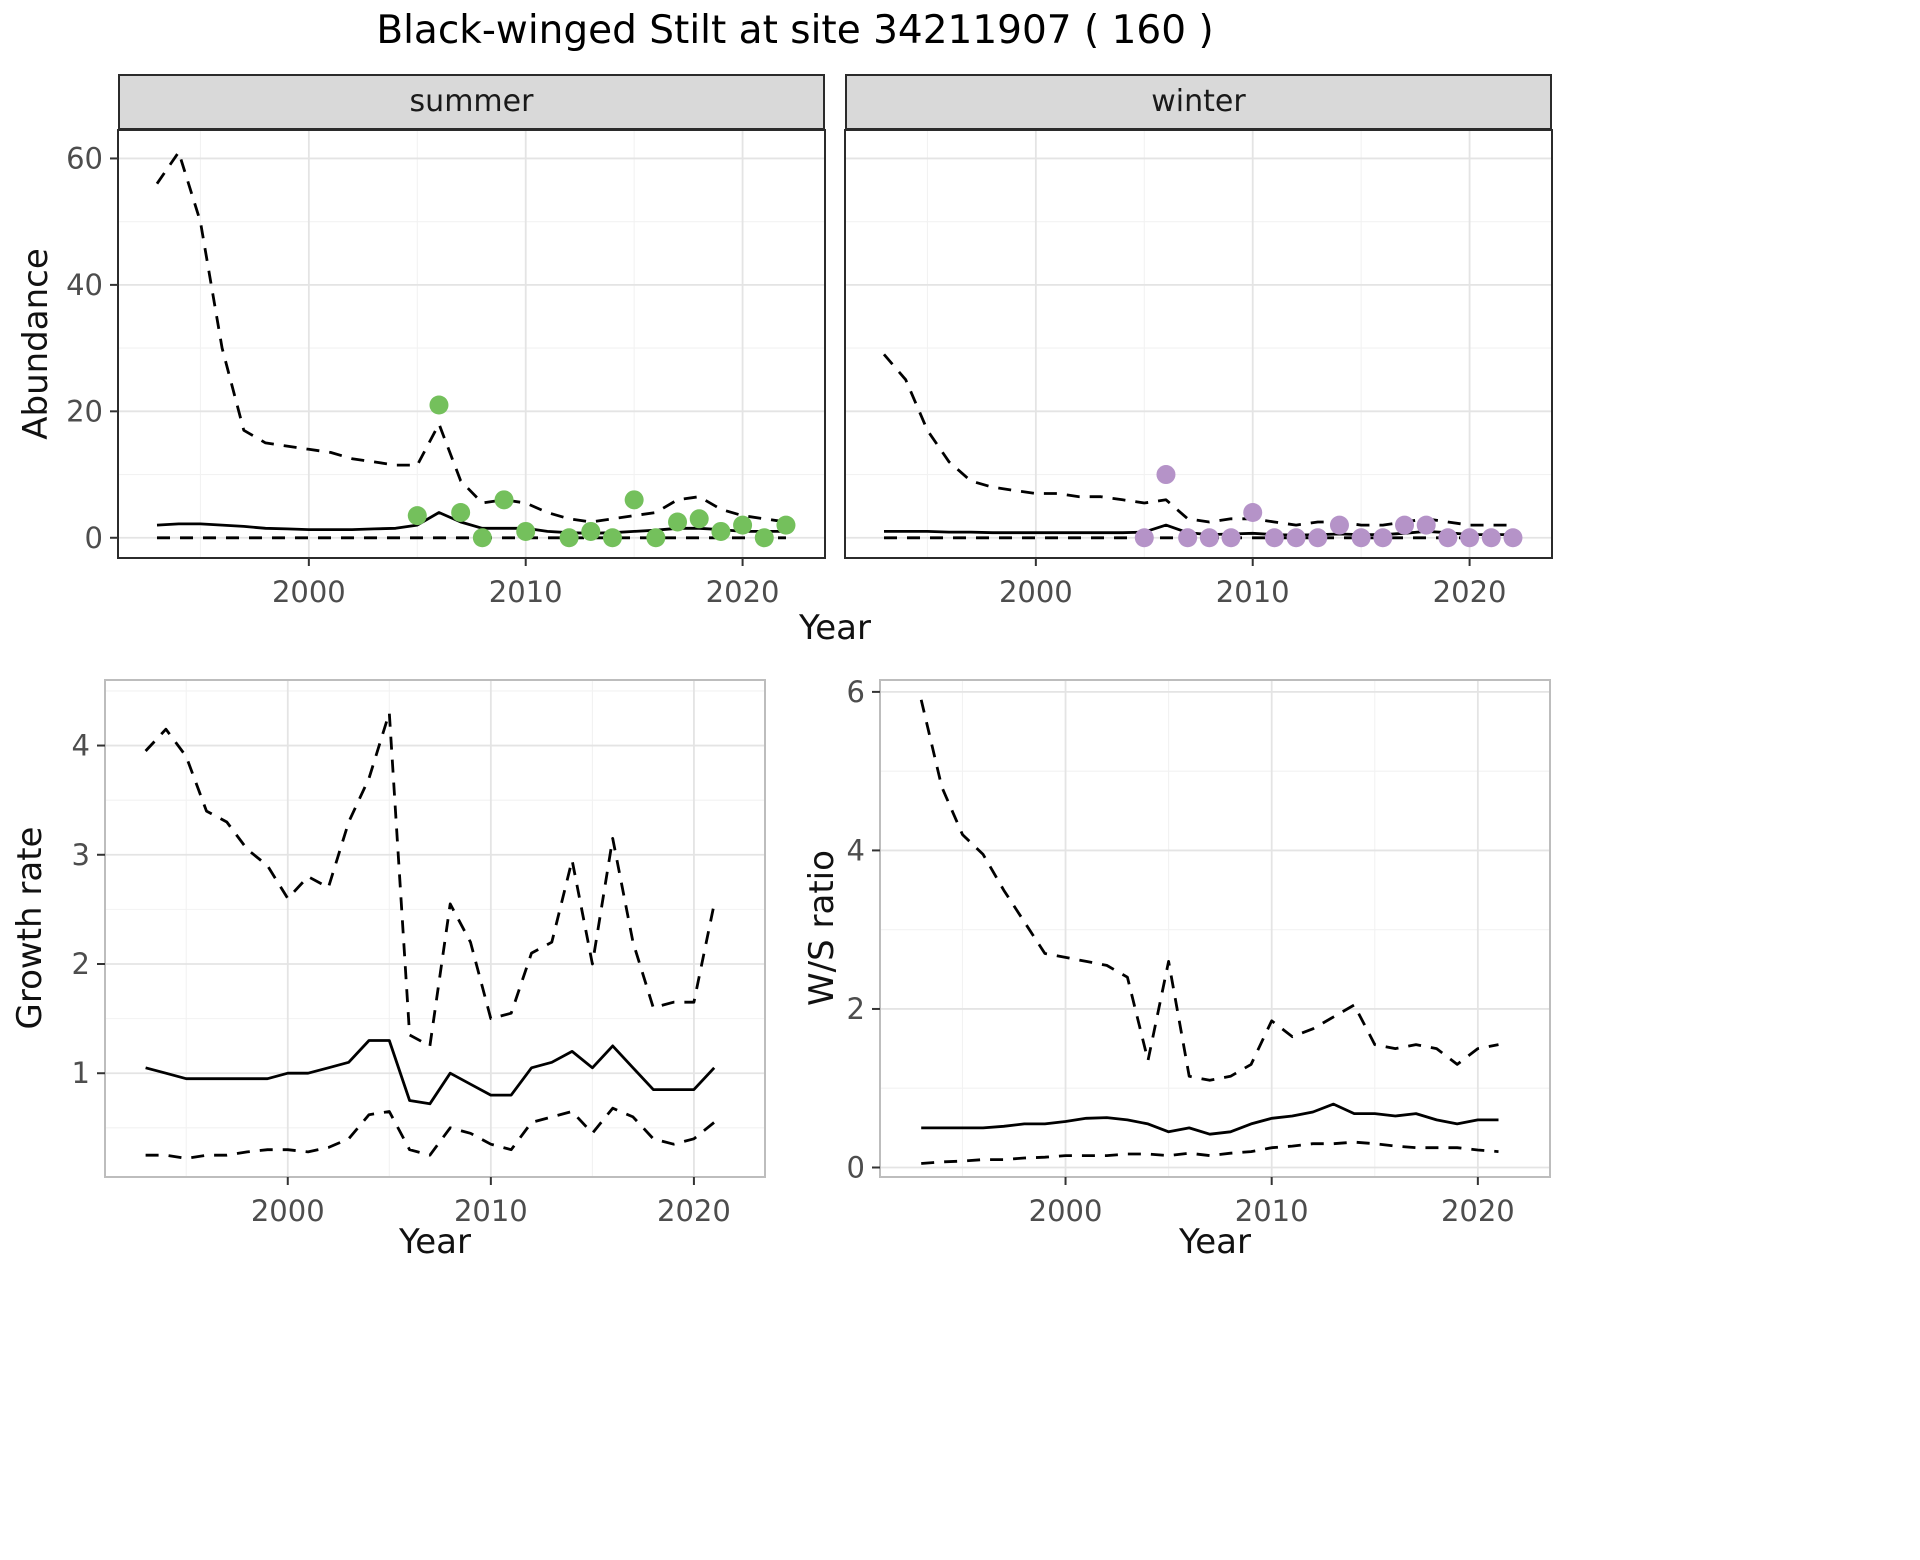 The image size is (1920, 1560). I want to click on svg-text: 6, so click(856, 692).